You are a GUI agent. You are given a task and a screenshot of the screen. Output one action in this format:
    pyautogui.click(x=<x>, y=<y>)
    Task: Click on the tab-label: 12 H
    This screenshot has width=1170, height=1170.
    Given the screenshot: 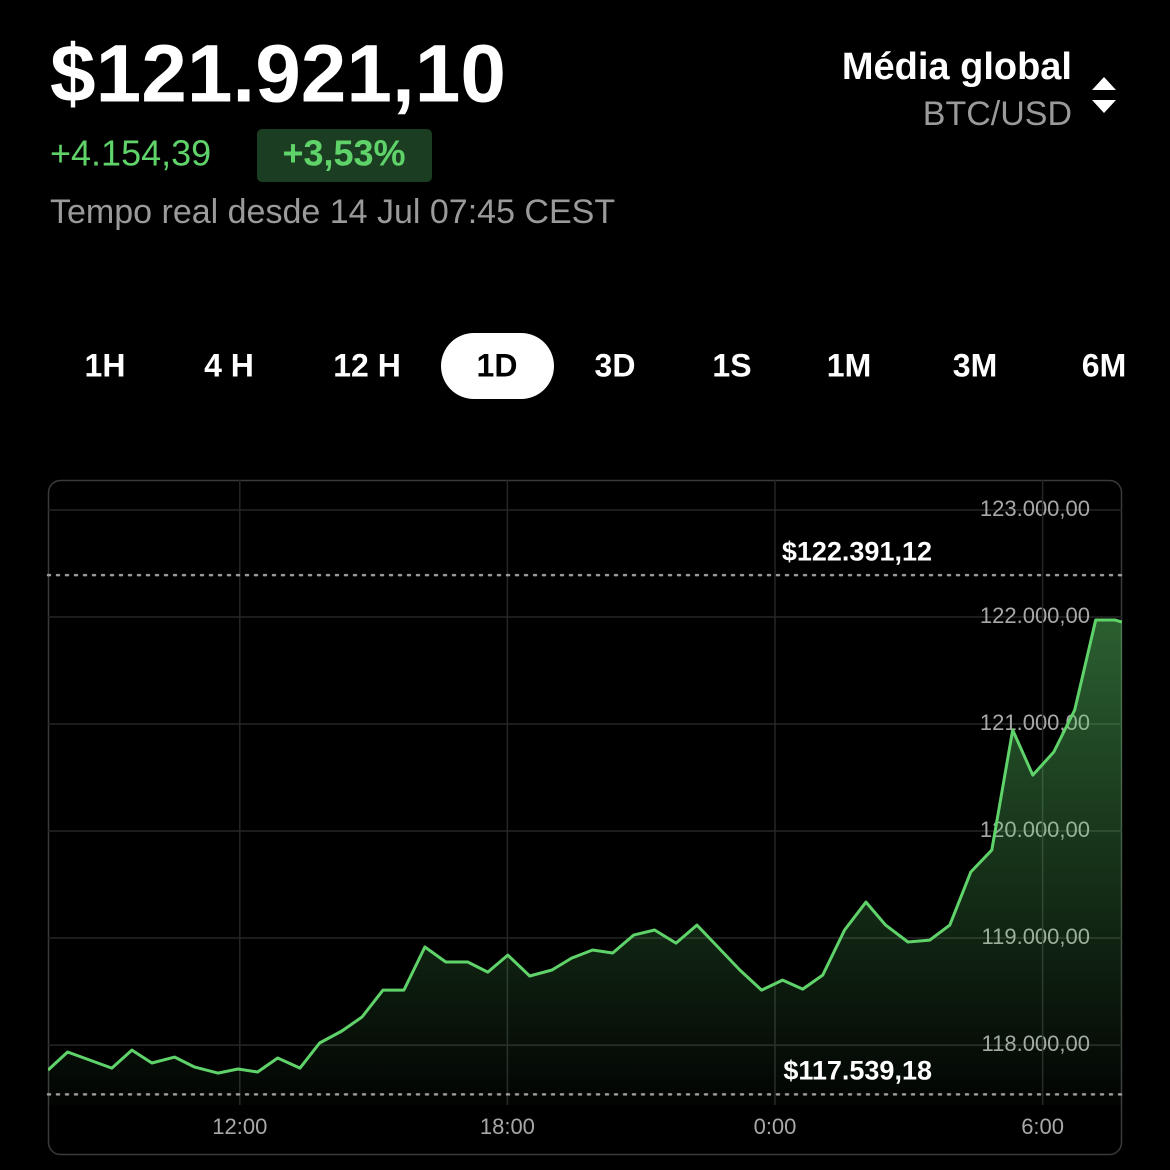 What is the action you would take?
    pyautogui.click(x=367, y=365)
    